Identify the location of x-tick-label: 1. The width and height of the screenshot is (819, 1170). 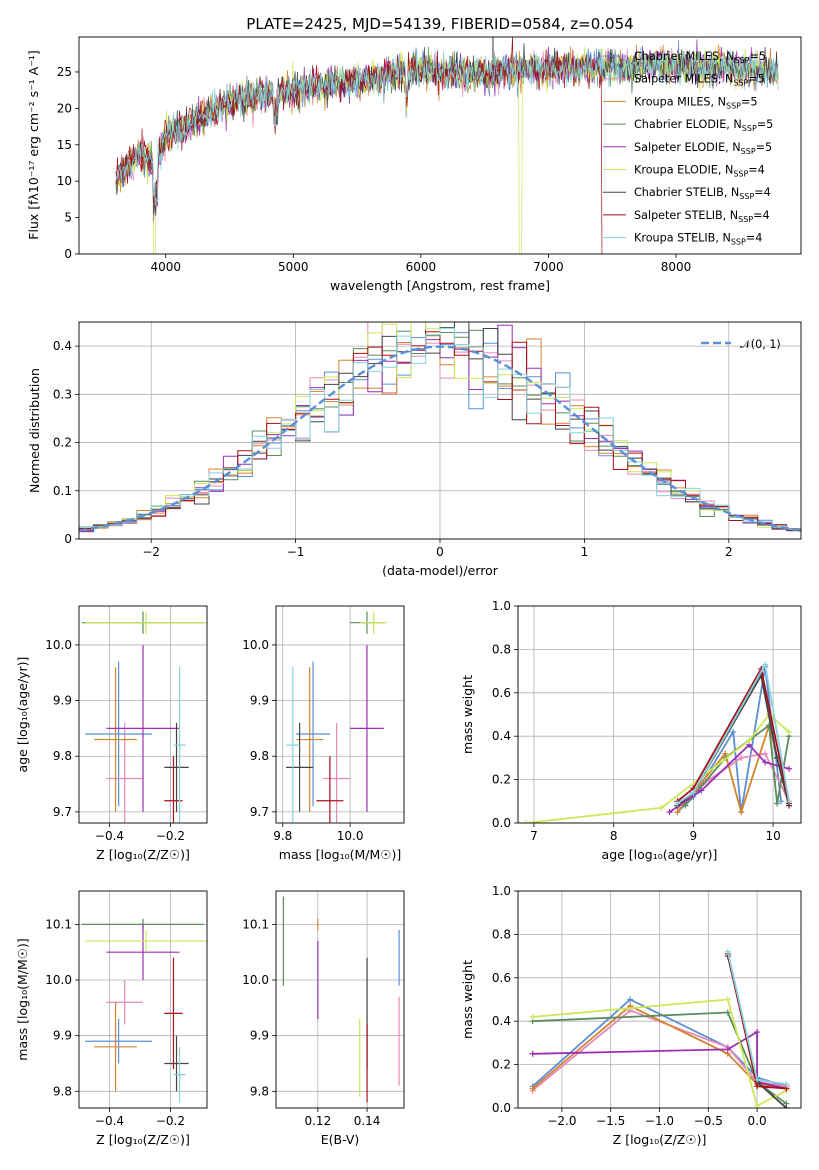
(585, 552).